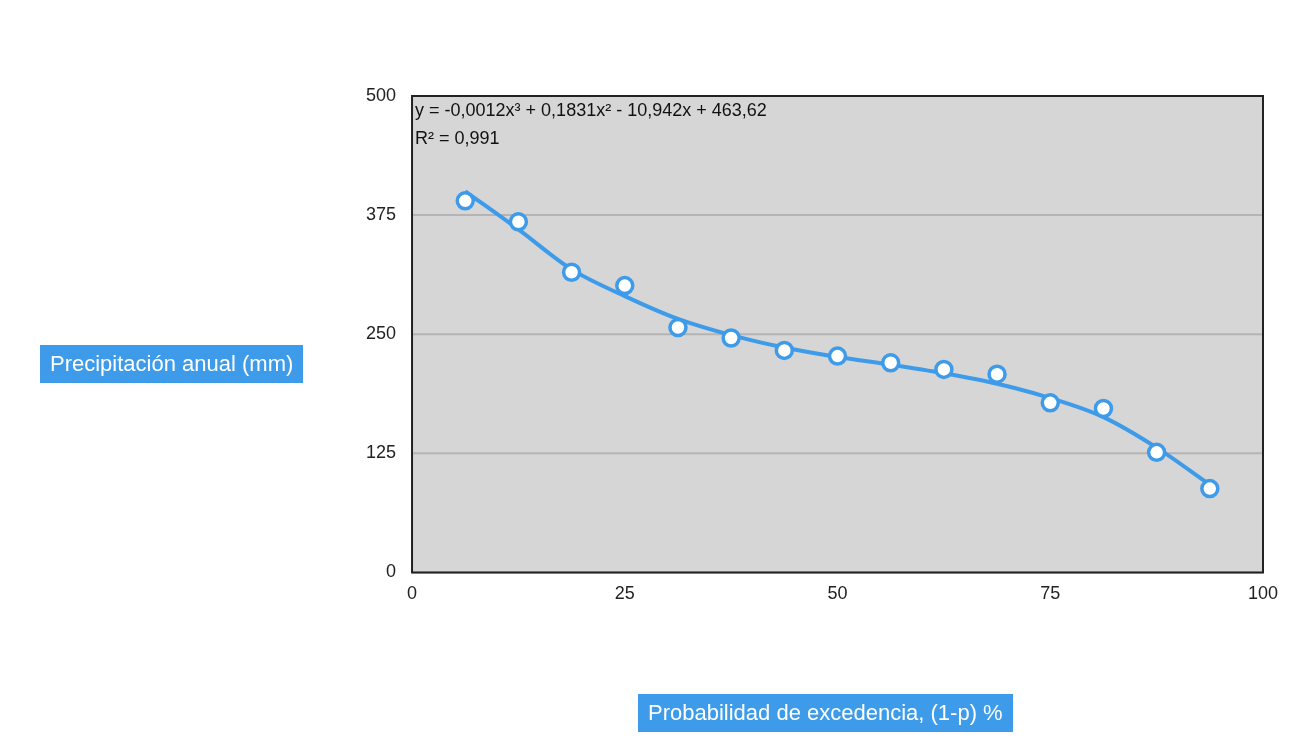  I want to click on annotation: y = -0,0012x³ + 0,1831x² - 10,942x + 463,62, so click(591, 109).